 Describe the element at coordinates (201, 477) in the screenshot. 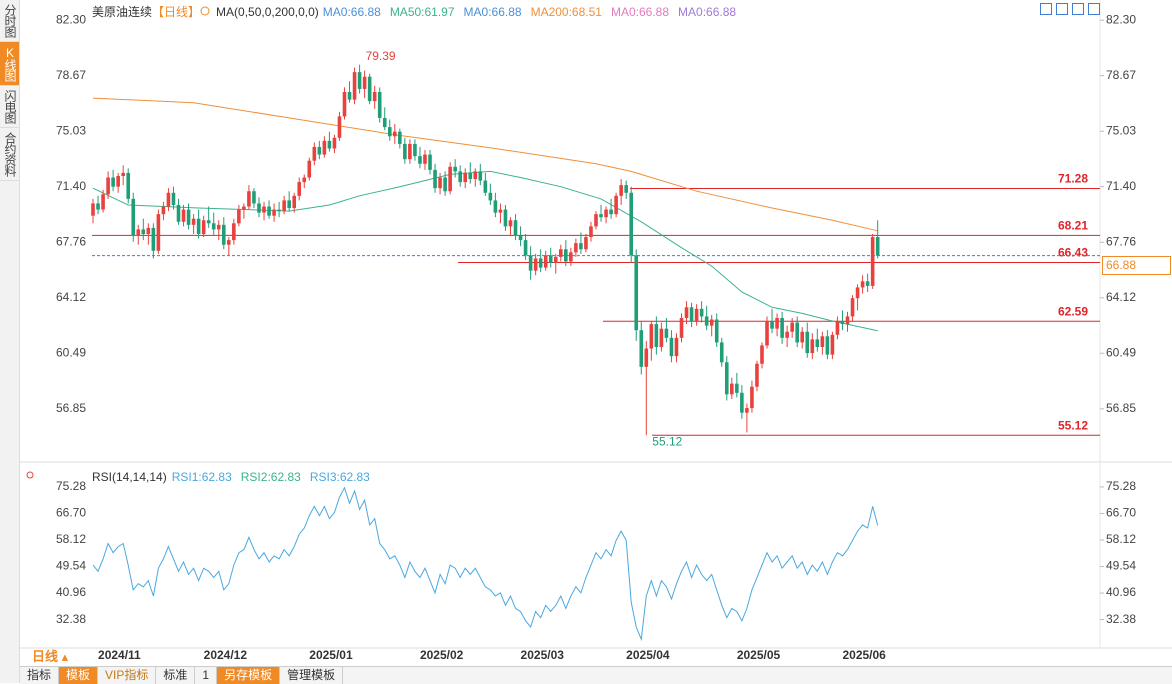

I see `legend-entry: RSI1:62.83` at that location.